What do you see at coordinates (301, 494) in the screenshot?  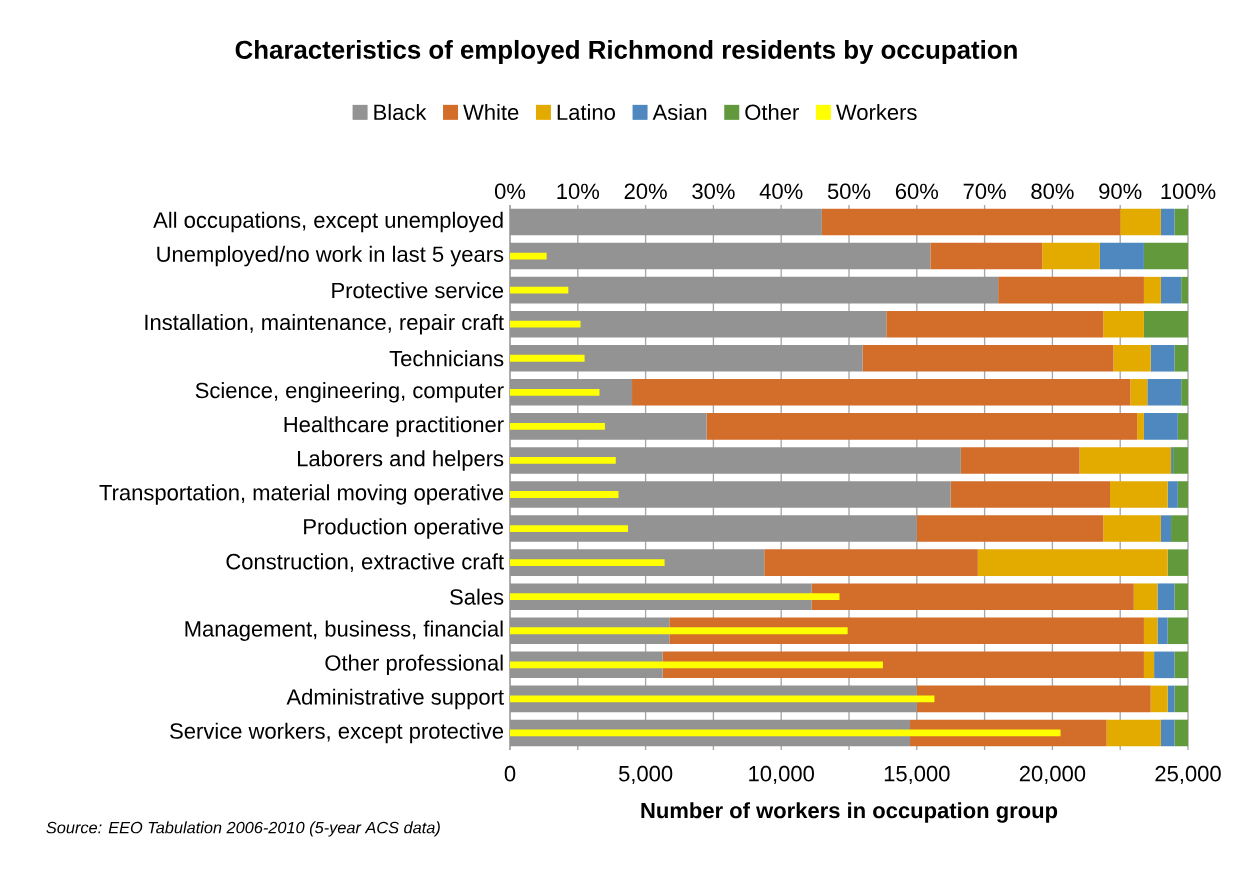 I see `y-tick-label: Transportation, material moving operative` at bounding box center [301, 494].